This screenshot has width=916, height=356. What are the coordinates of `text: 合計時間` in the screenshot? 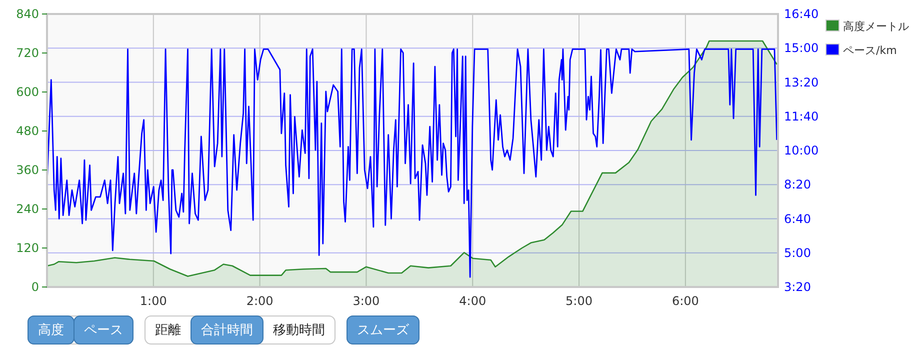 It's located at (227, 330).